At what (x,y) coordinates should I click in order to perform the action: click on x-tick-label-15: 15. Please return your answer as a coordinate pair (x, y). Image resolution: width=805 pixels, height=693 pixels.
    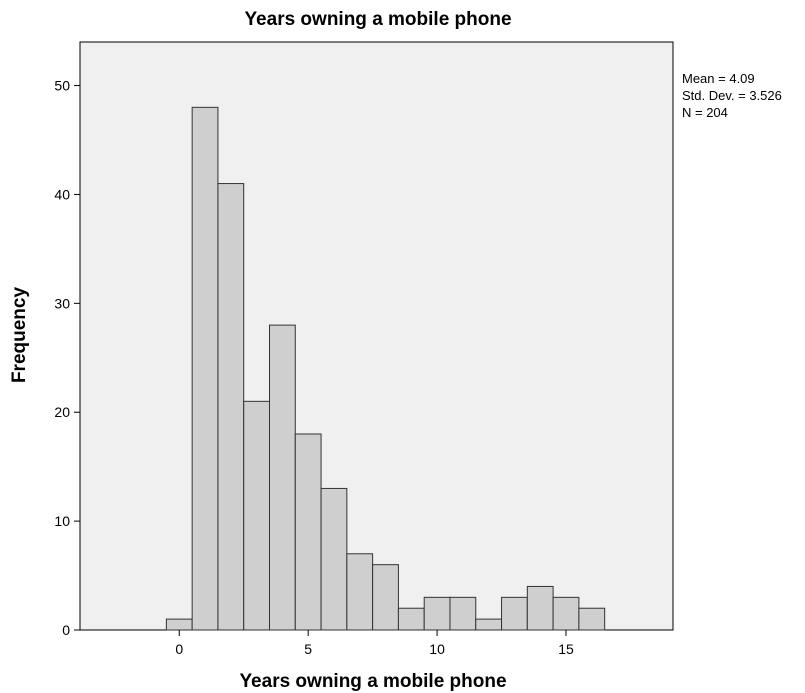
    Looking at the image, I should click on (566, 649).